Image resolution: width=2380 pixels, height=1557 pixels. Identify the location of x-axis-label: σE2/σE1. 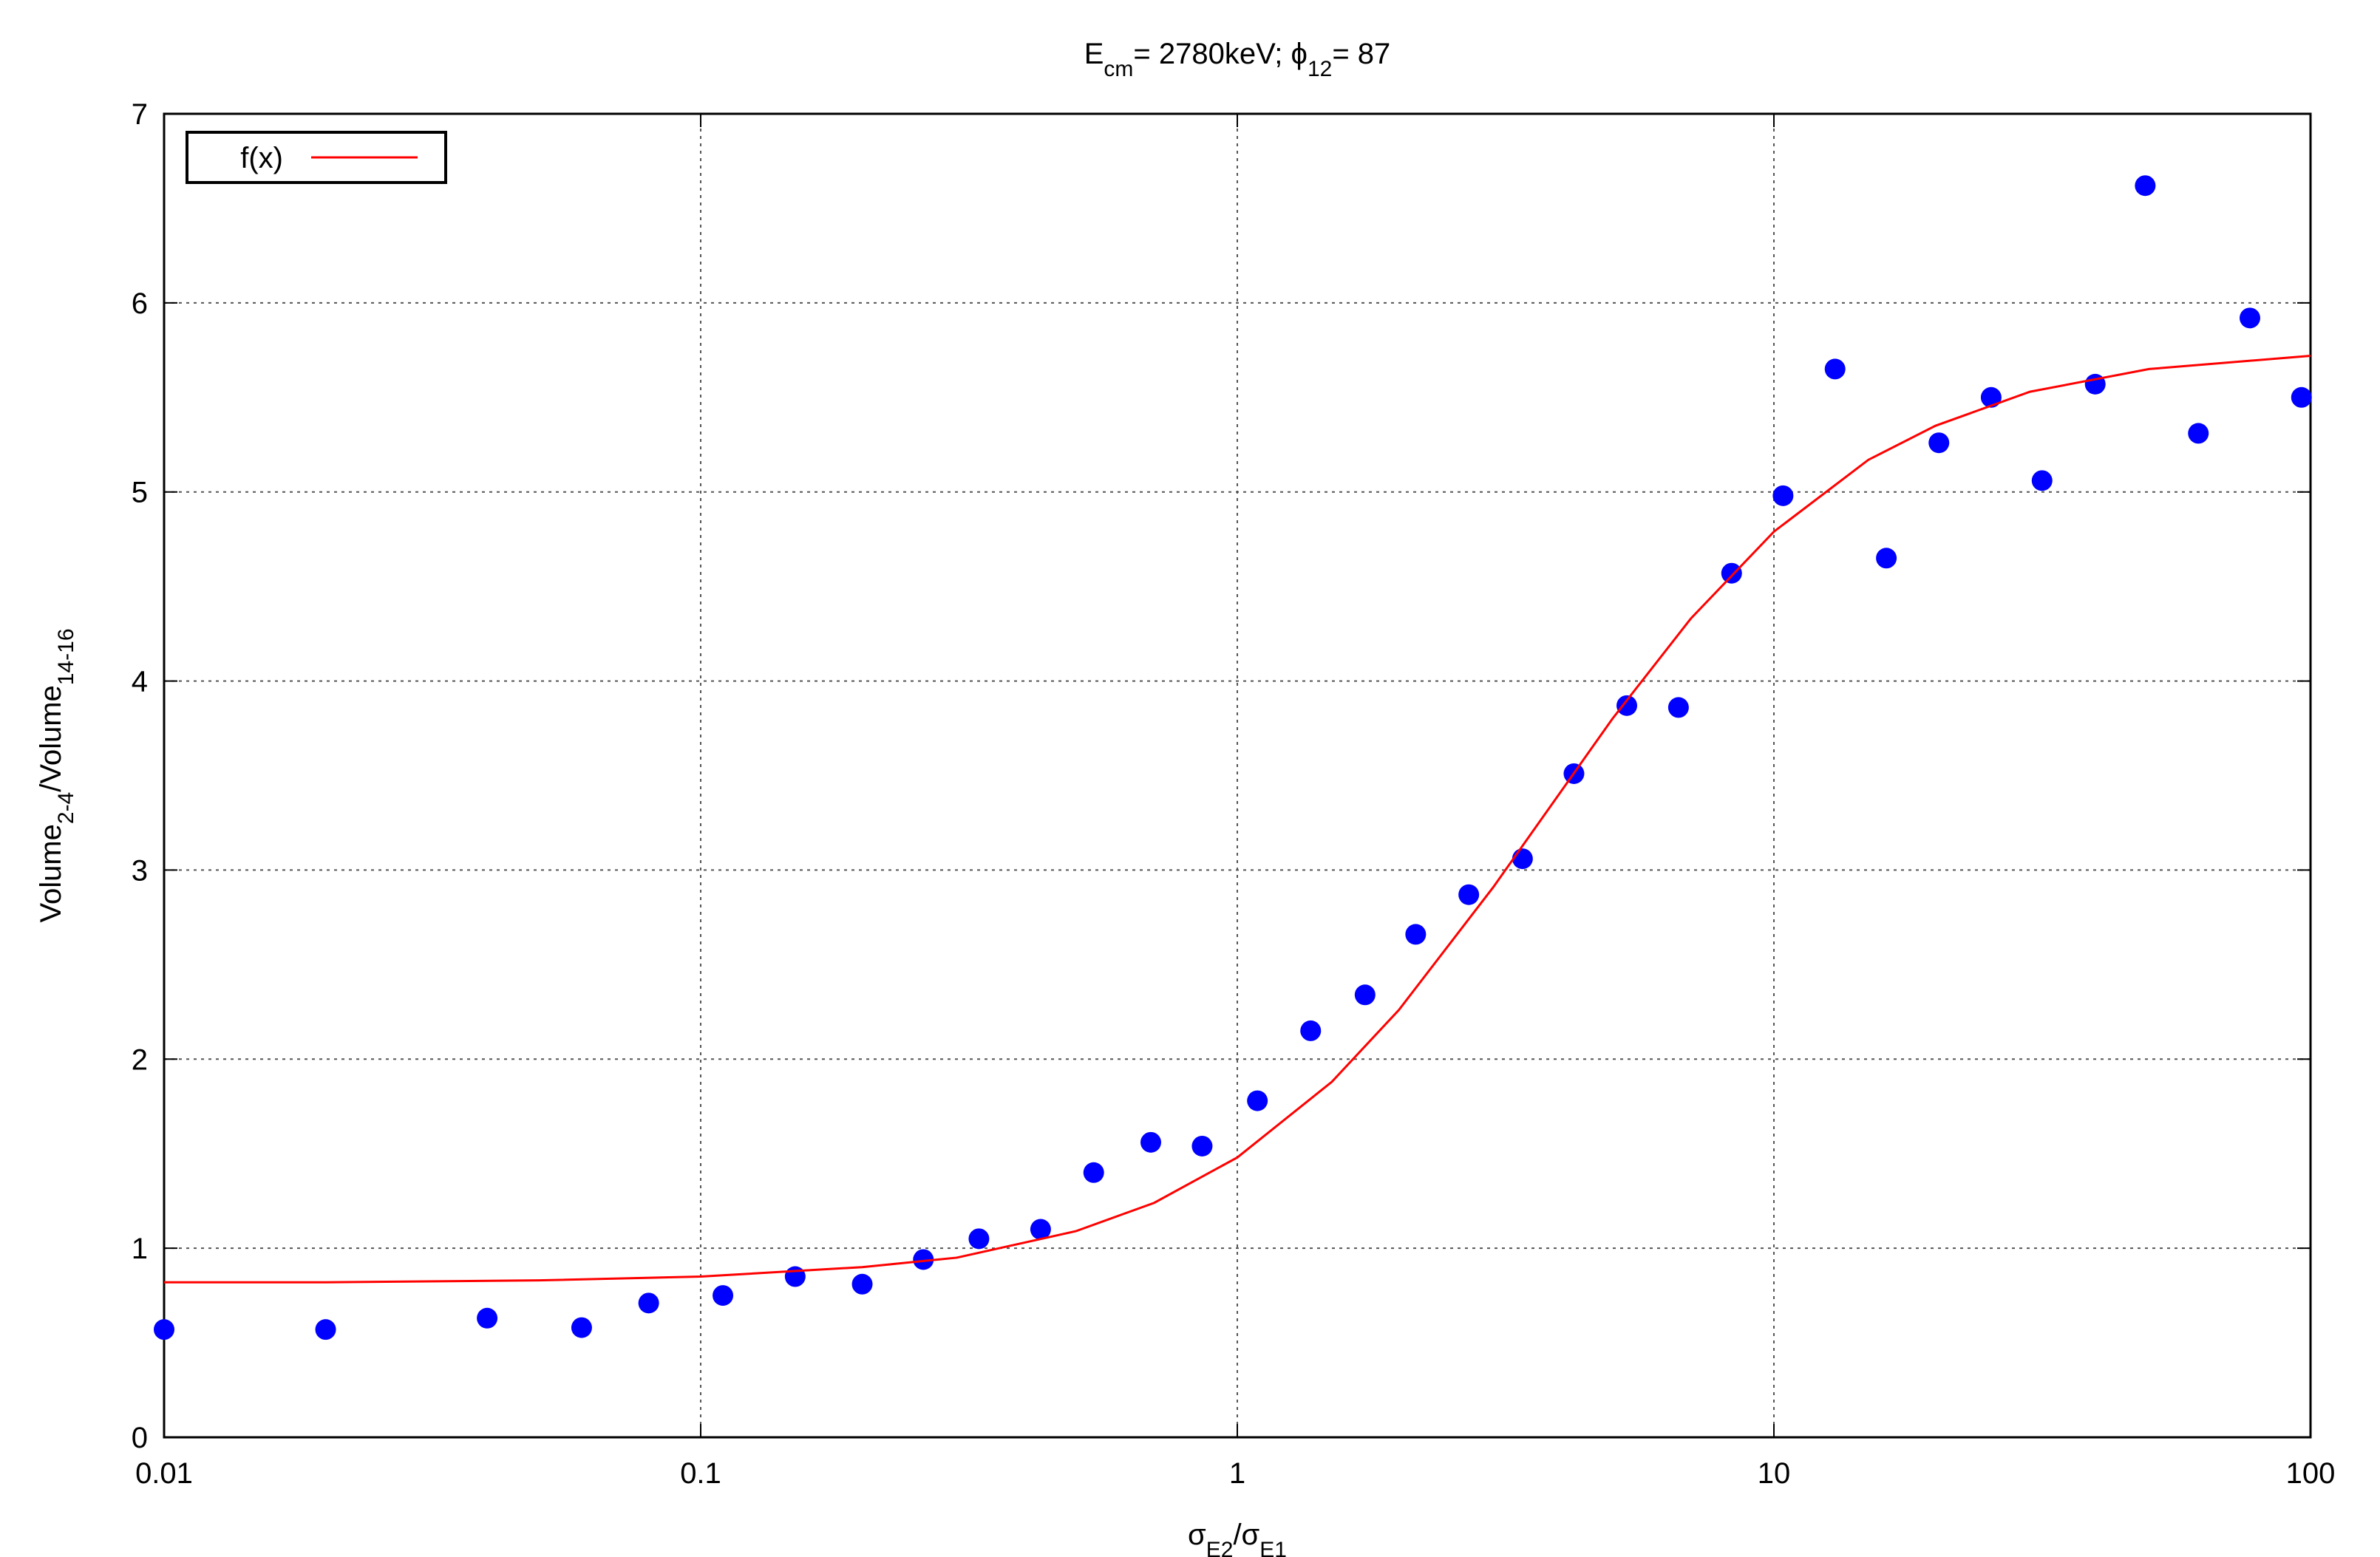
(1237, 1538).